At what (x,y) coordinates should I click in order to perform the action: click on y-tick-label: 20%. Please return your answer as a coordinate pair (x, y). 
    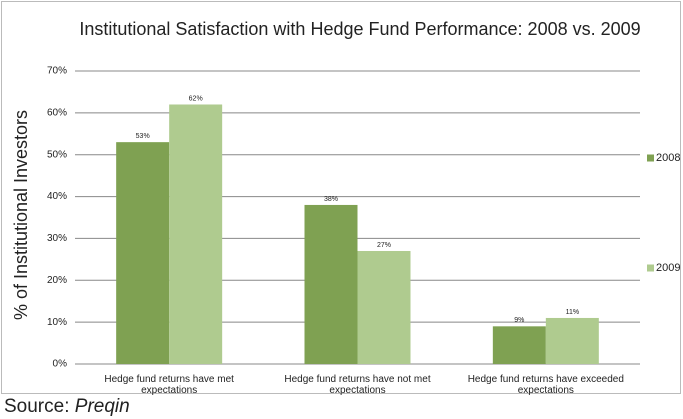
    Looking at the image, I should click on (57, 280).